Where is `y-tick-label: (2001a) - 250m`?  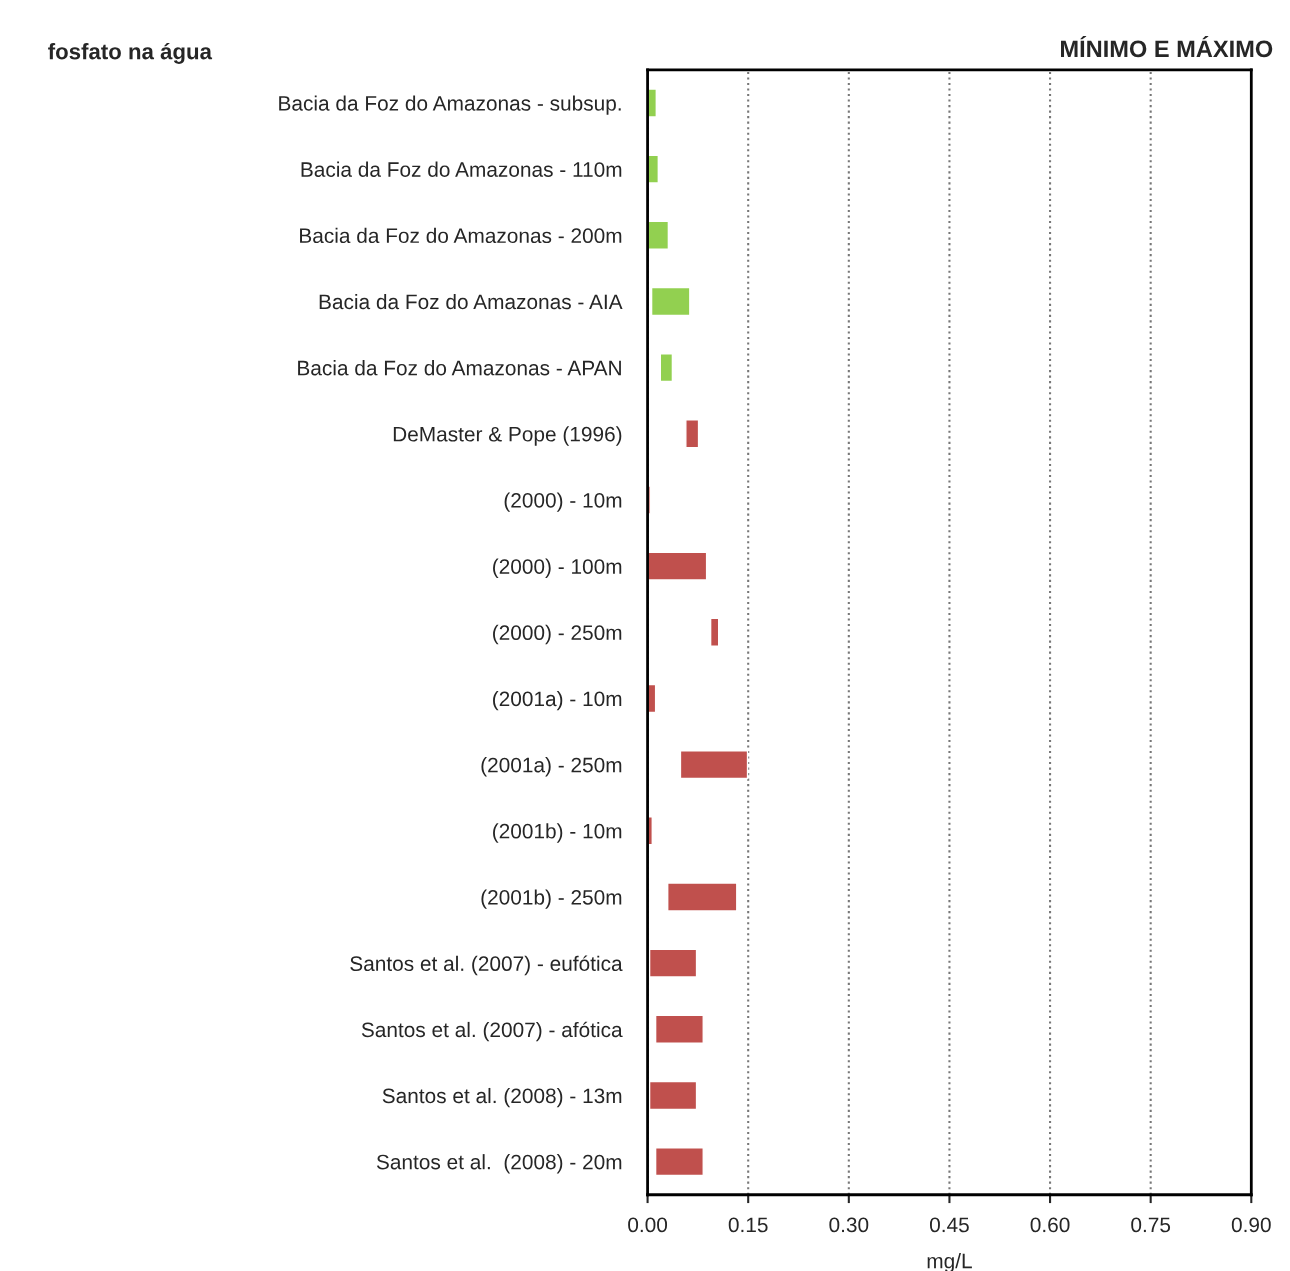
y-tick-label: (2001a) - 250m is located at coordinates (551, 767).